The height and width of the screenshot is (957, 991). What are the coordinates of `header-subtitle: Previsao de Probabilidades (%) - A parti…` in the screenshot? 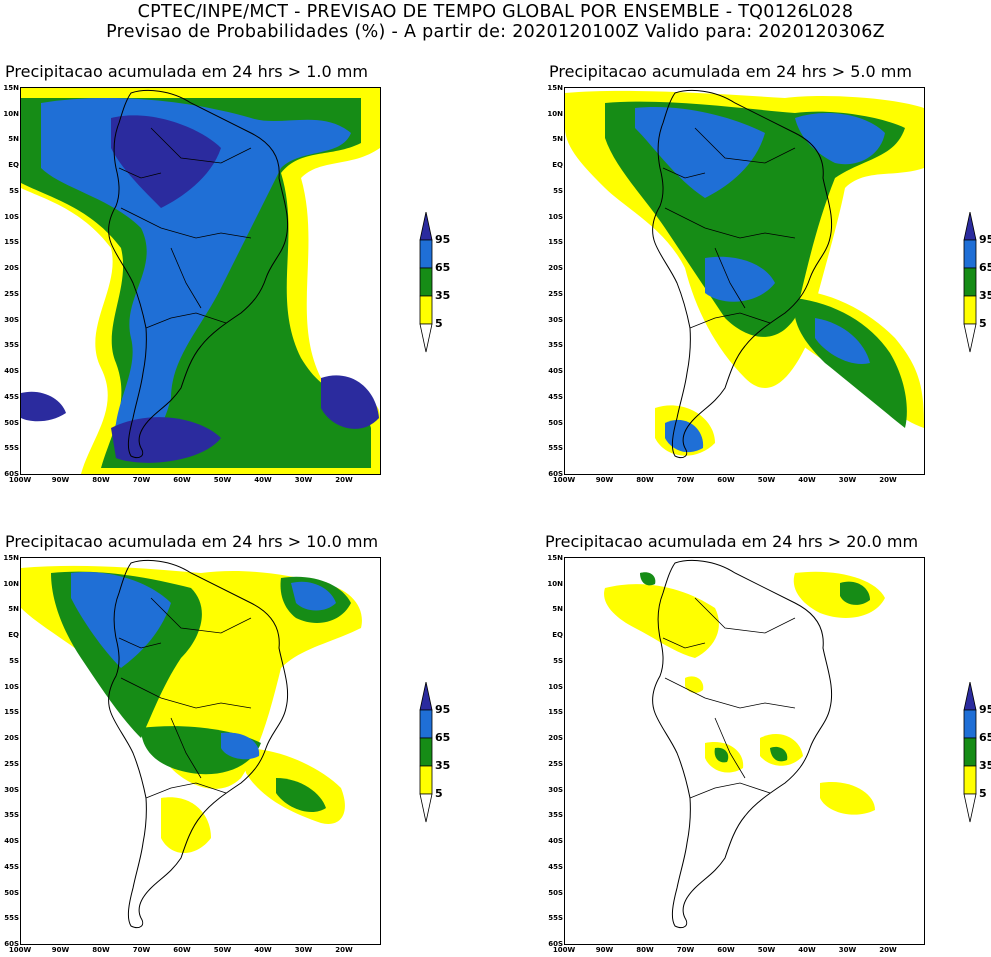 It's located at (495, 32).